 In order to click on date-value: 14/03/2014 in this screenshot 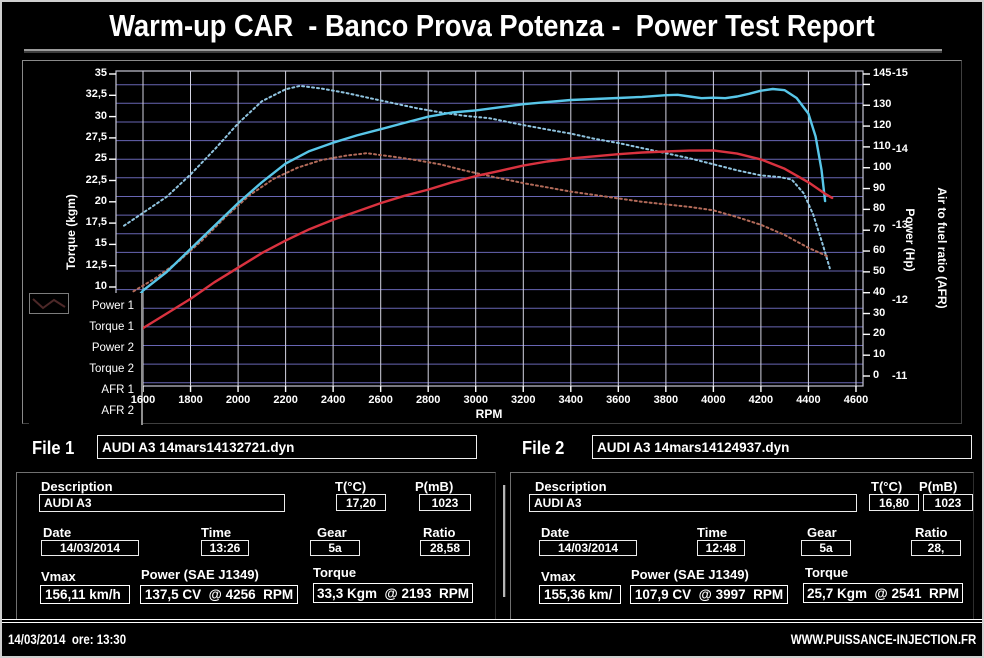, I will do `click(588, 548)`.